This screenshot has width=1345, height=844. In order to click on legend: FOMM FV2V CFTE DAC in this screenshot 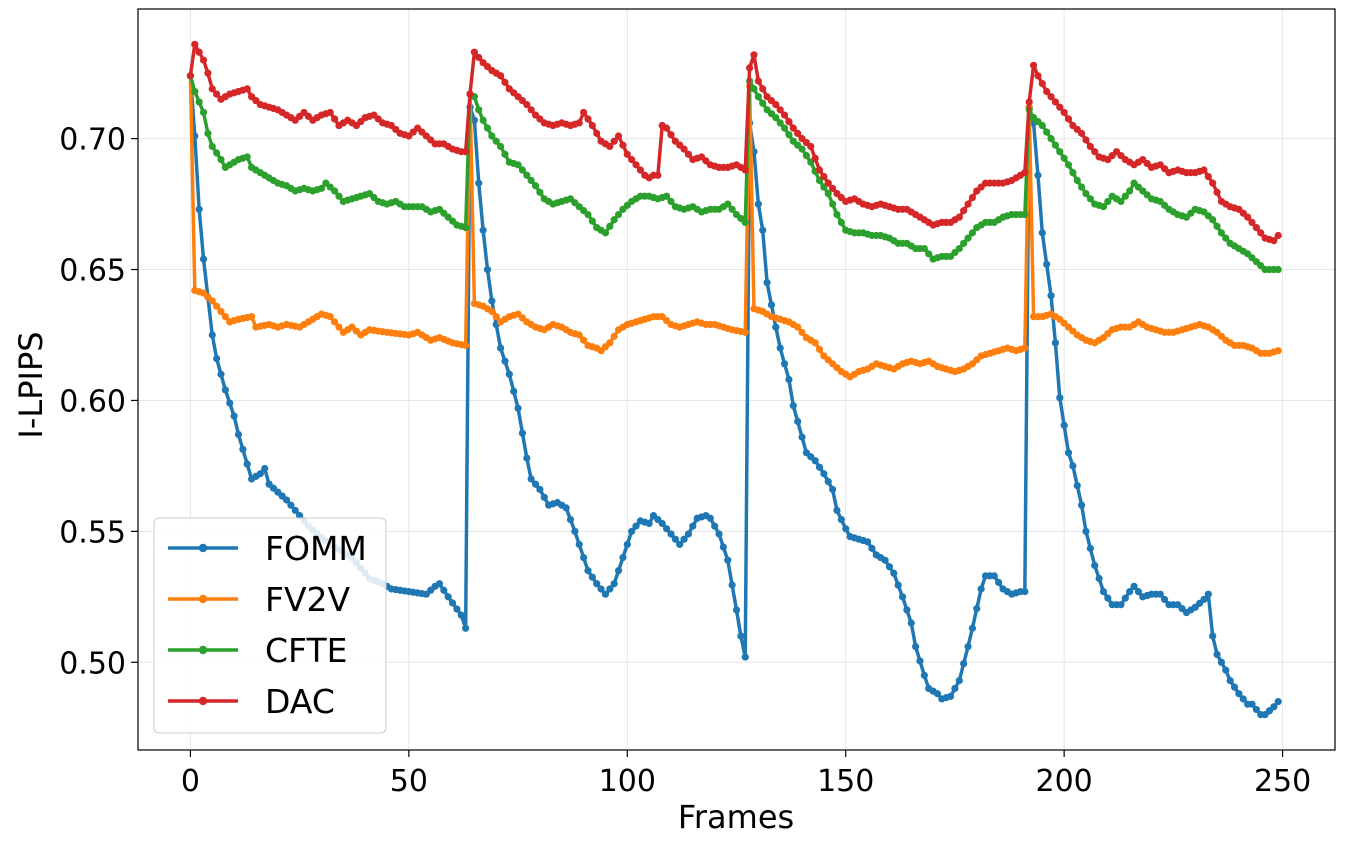, I will do `click(270, 625)`.